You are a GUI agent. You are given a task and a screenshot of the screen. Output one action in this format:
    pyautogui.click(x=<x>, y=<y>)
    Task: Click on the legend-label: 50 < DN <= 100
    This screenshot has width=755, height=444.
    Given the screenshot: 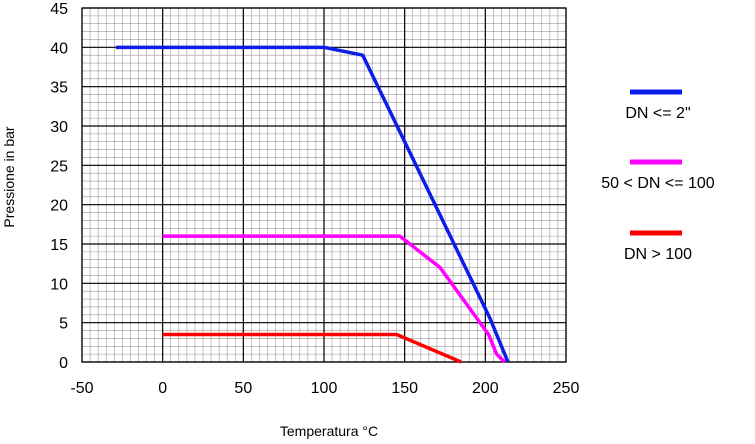 What is the action you would take?
    pyautogui.click(x=658, y=183)
    